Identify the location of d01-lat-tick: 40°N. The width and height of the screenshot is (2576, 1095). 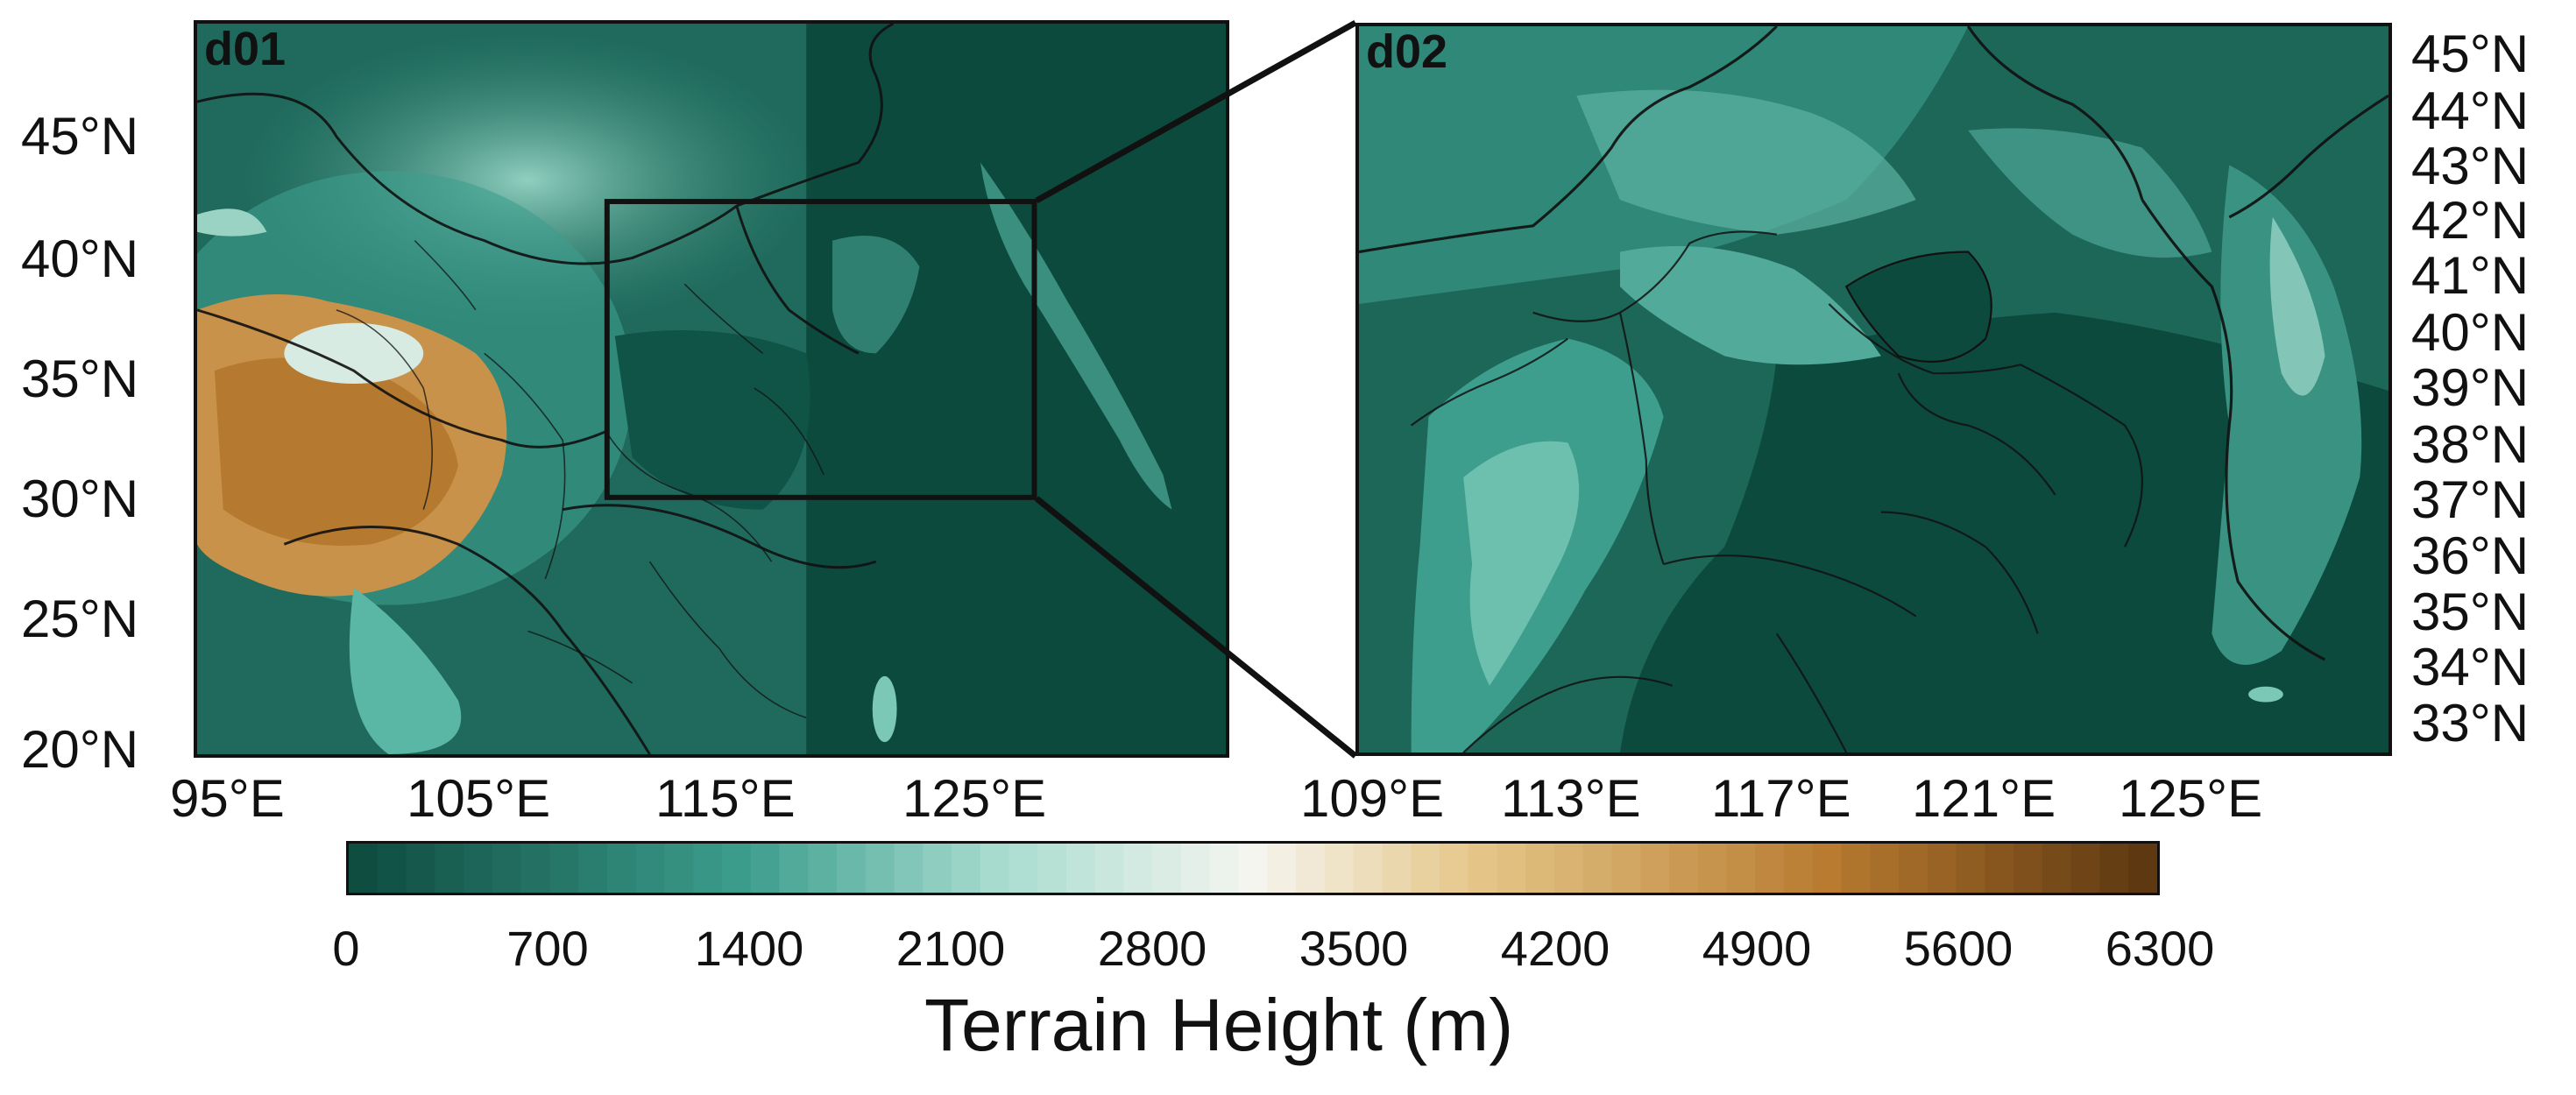
(80, 259).